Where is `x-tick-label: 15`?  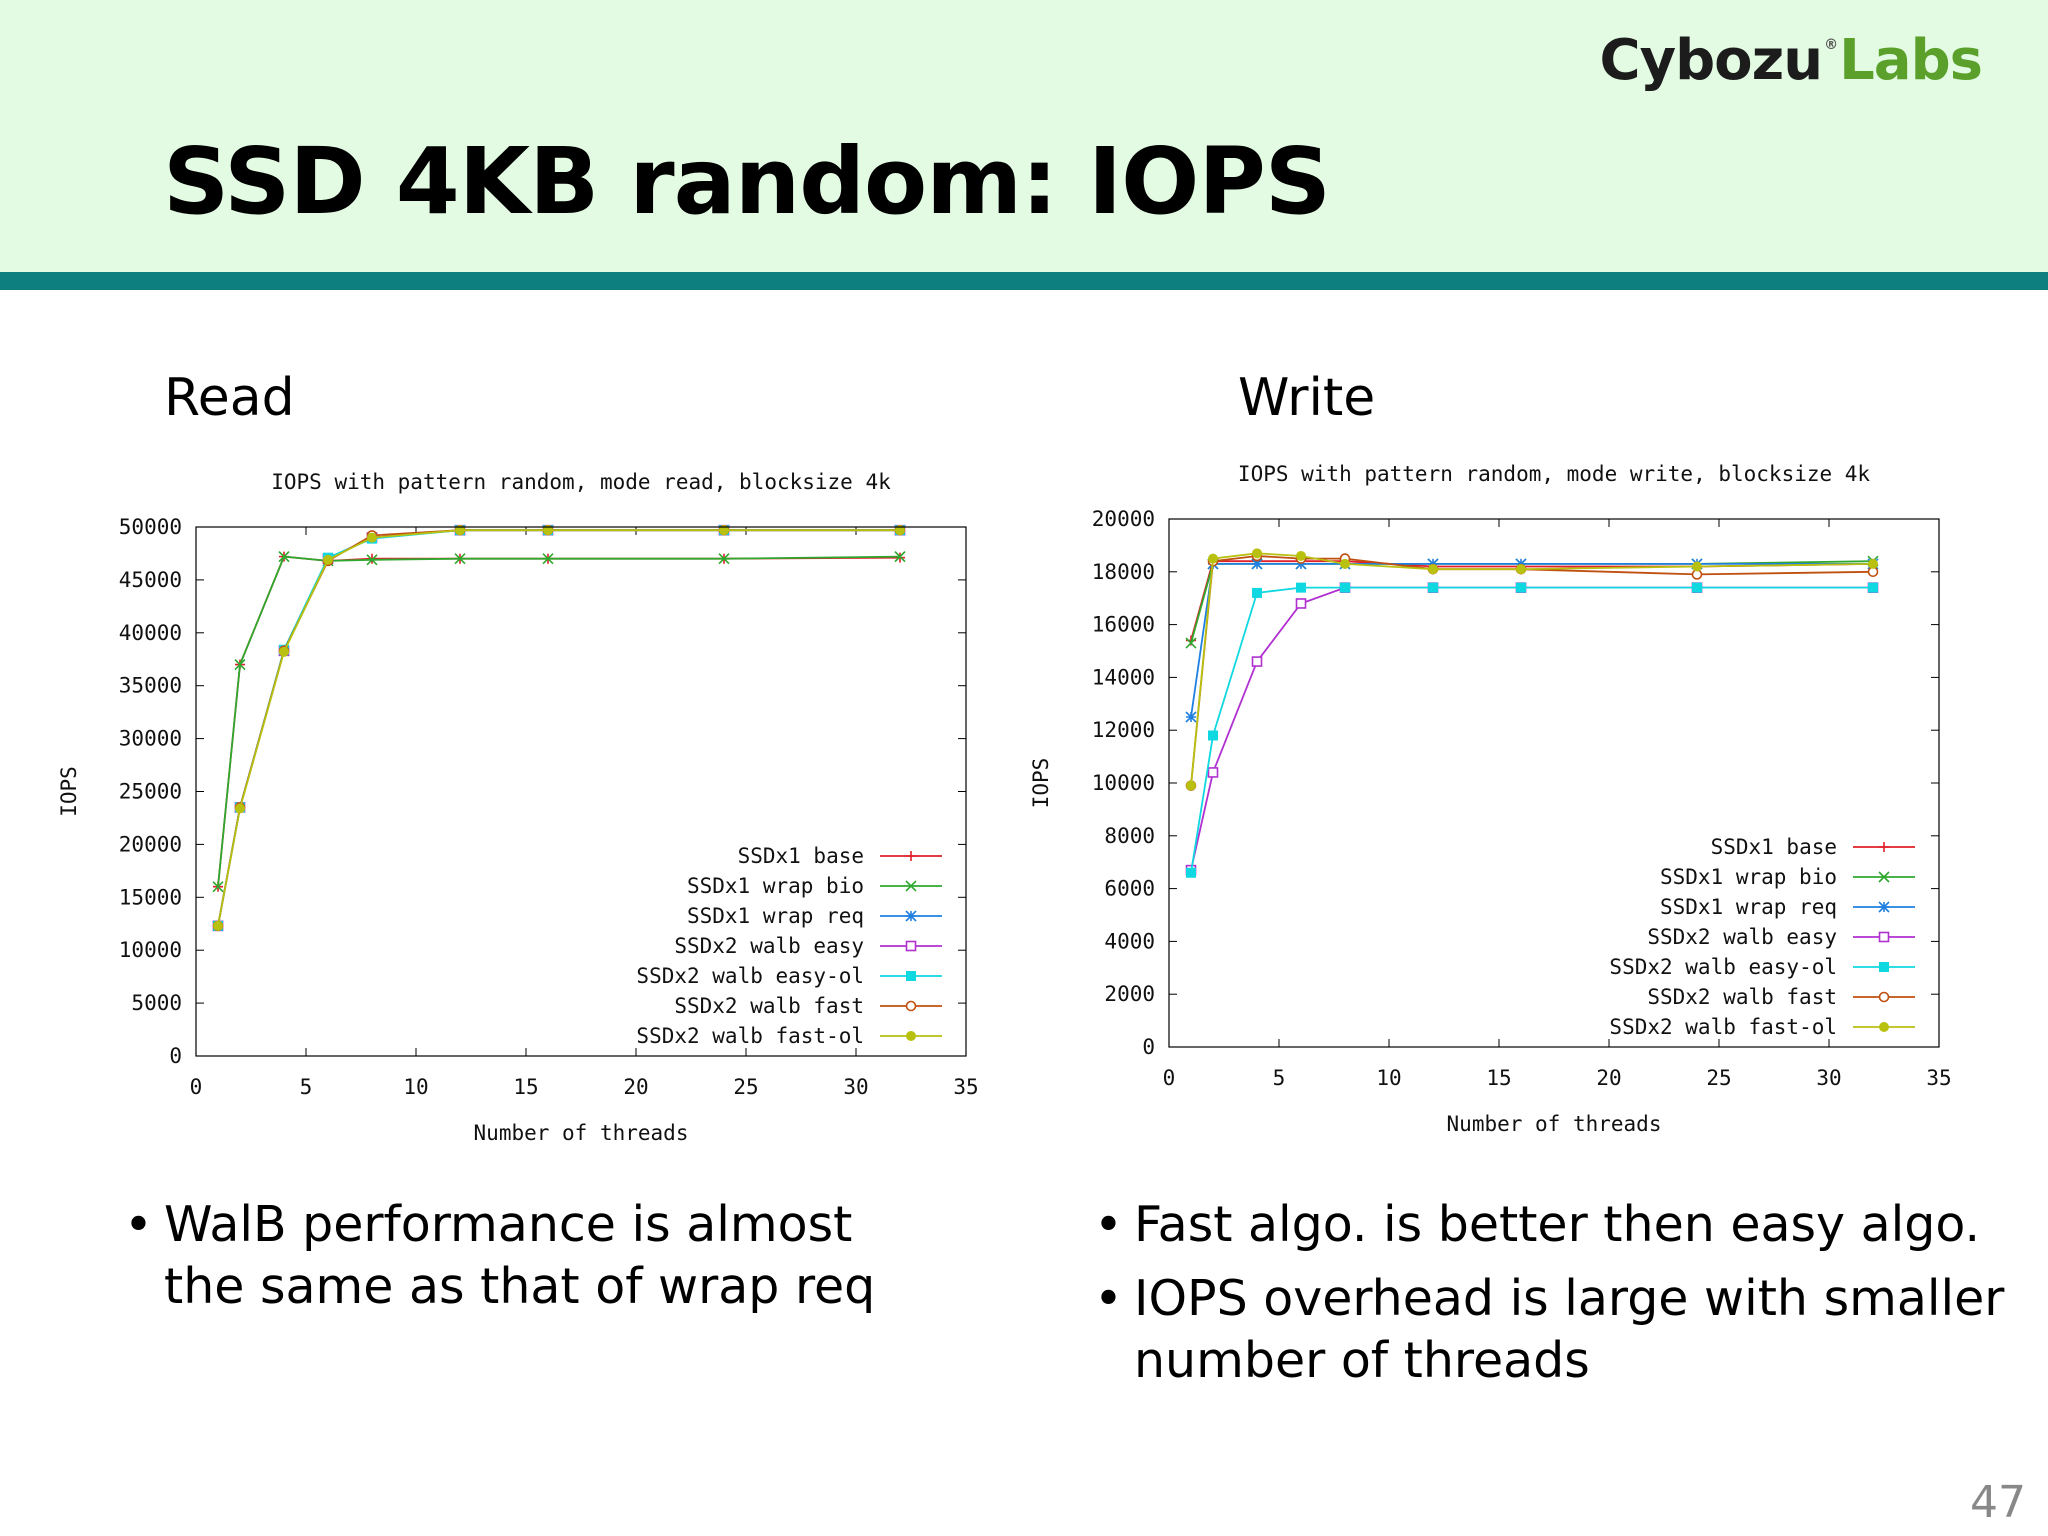
x-tick-label: 15 is located at coordinates (525, 1087).